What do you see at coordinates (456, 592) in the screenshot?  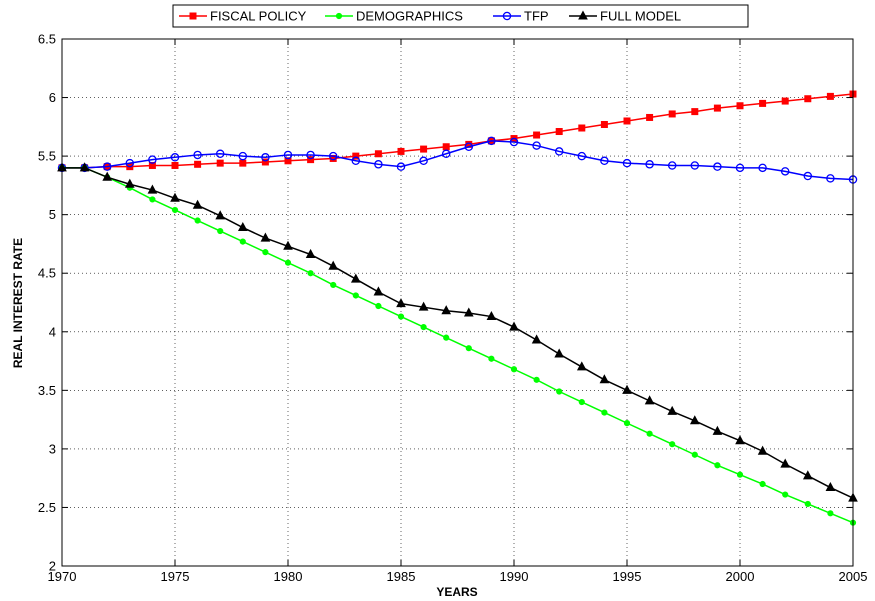 I see `x-axis-title: YEARS` at bounding box center [456, 592].